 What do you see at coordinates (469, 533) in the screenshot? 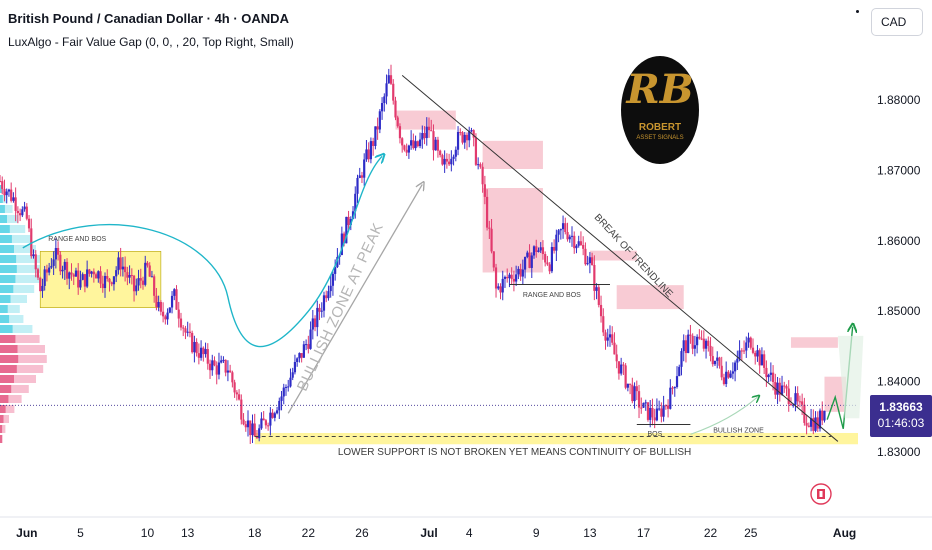
I see `time-tick-label: 4` at bounding box center [469, 533].